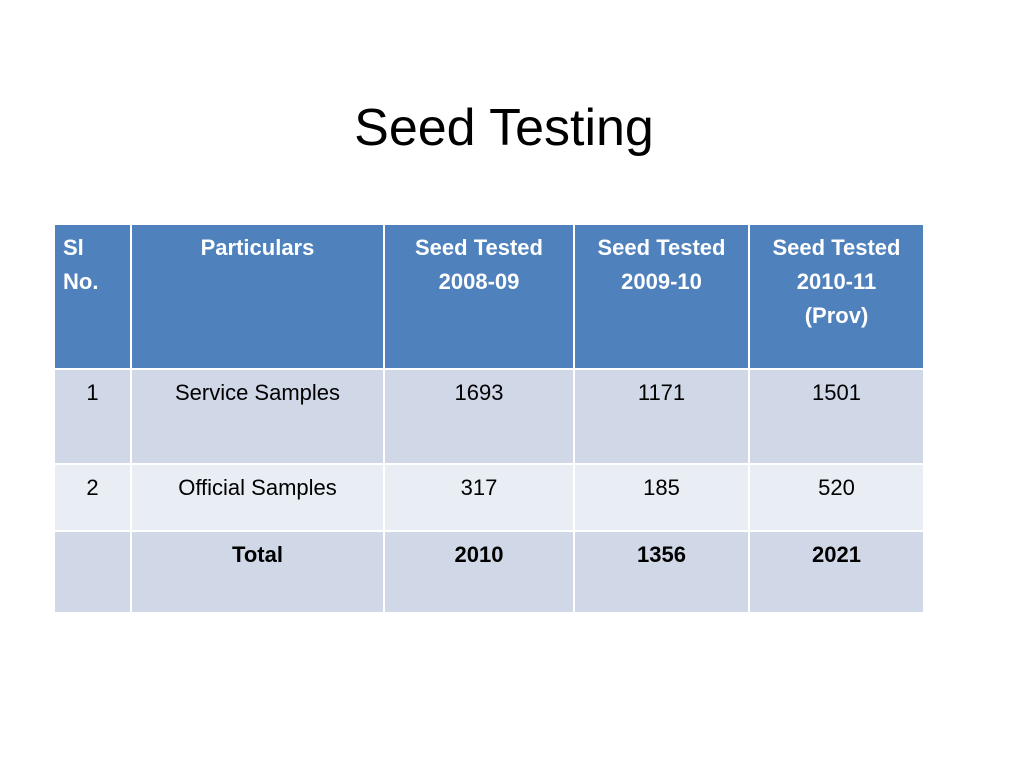 The width and height of the screenshot is (1024, 768). What do you see at coordinates (661, 281) in the screenshot?
I see `header-2009-10-line2: 2009-10` at bounding box center [661, 281].